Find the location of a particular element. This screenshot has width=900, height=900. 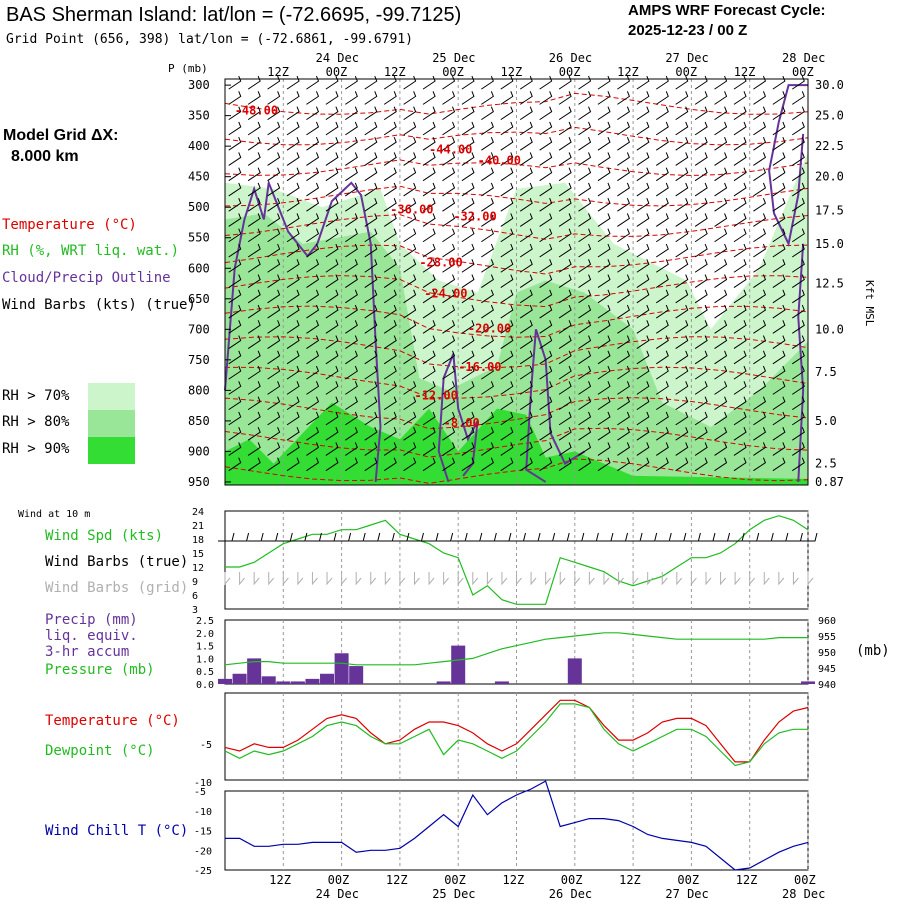

wind-speed-line is located at coordinates (517, 560).